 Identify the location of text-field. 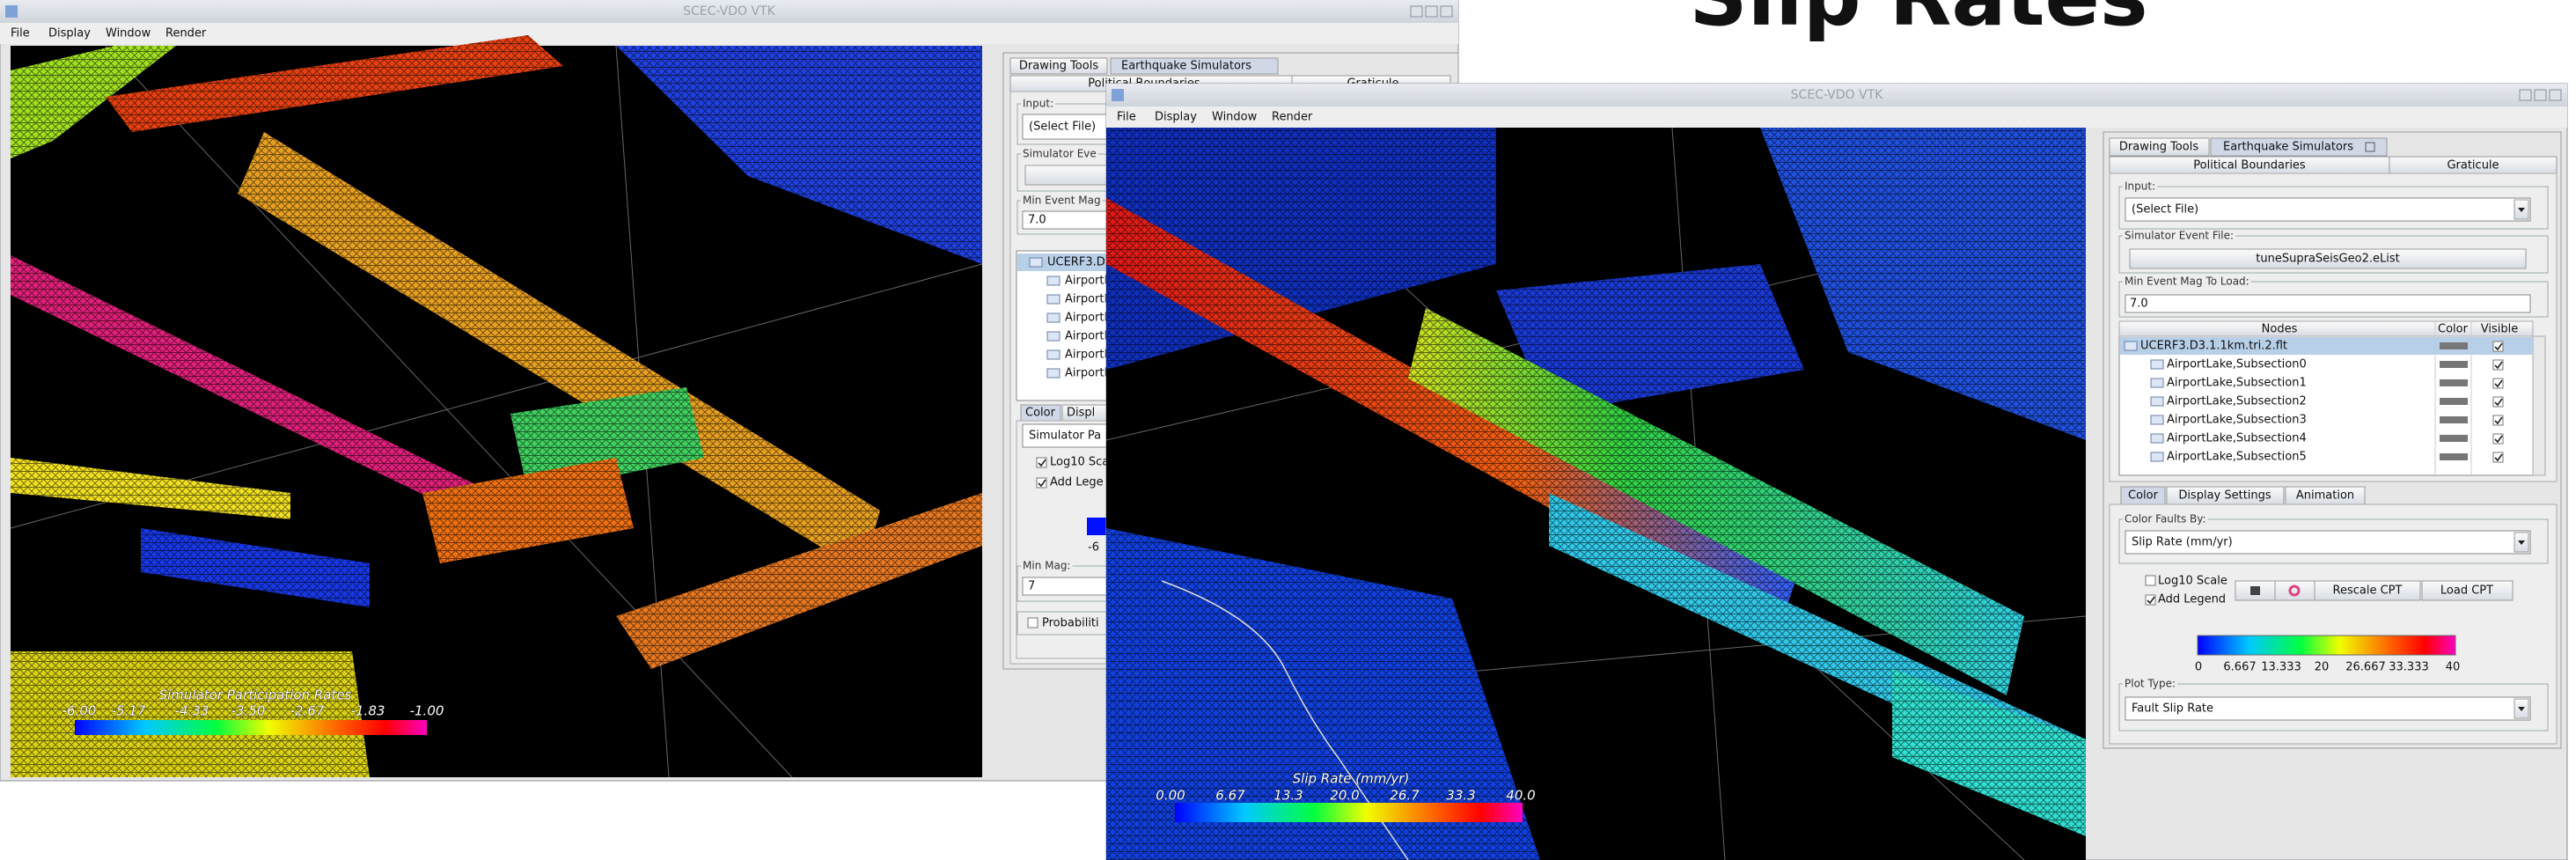
(2328, 303).